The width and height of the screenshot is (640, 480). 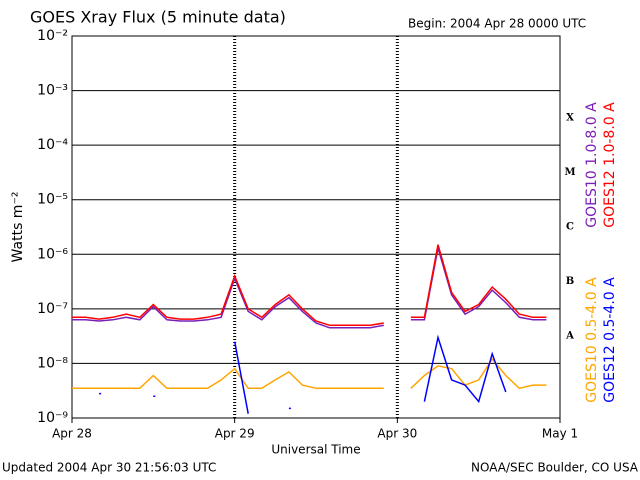 I want to click on x-tick-label: Apr 30, so click(x=397, y=434).